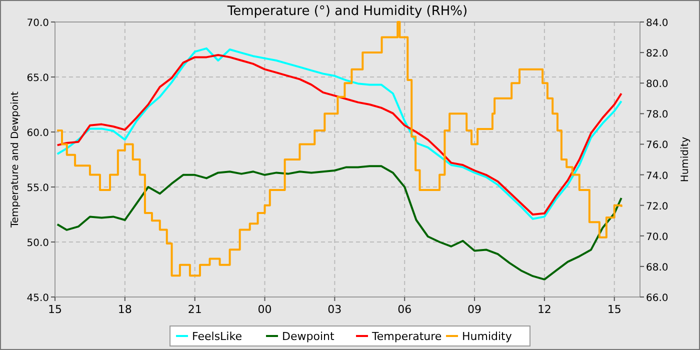 This screenshot has height=350, width=700. Describe the element at coordinates (37, 298) in the screenshot. I see `y-tick-label: 45.0` at that location.